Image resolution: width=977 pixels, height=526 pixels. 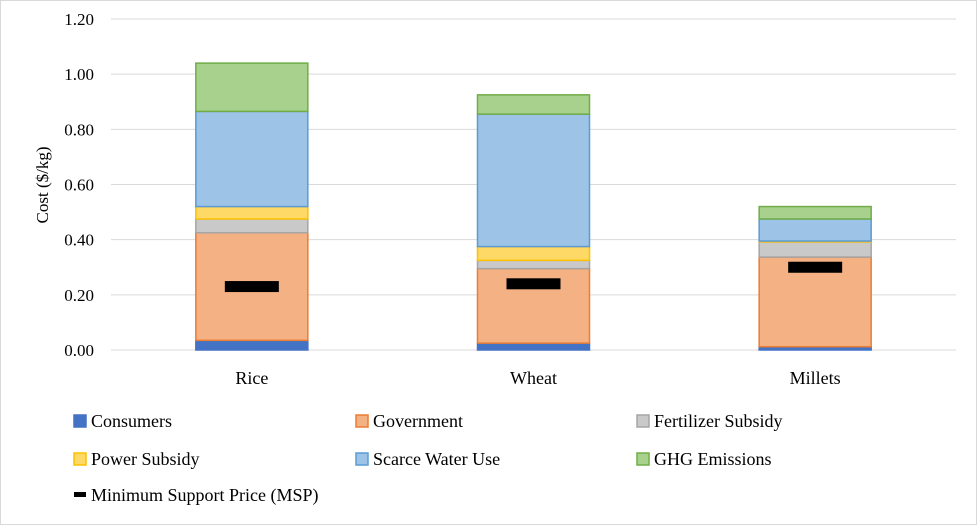 I want to click on y-tick-label: 0.20, so click(x=79, y=295).